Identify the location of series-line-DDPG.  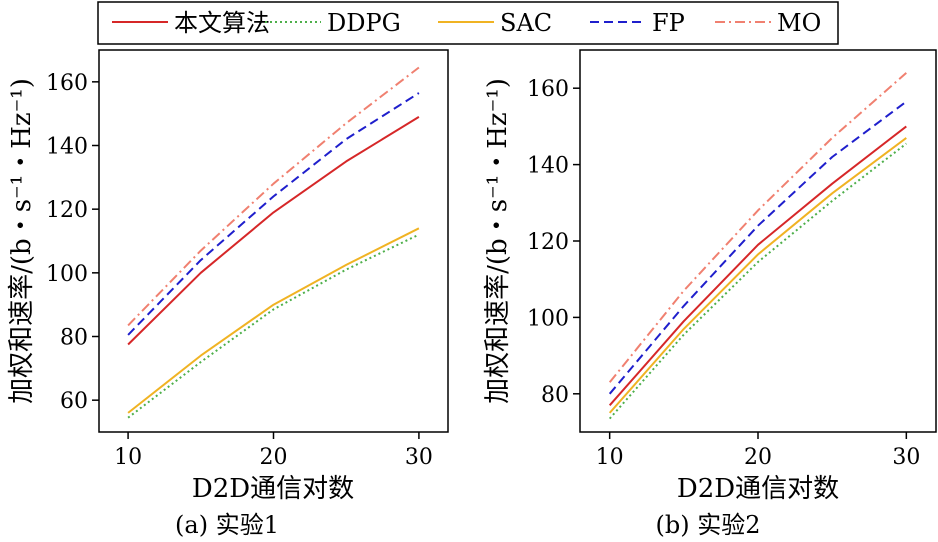
(273, 326).